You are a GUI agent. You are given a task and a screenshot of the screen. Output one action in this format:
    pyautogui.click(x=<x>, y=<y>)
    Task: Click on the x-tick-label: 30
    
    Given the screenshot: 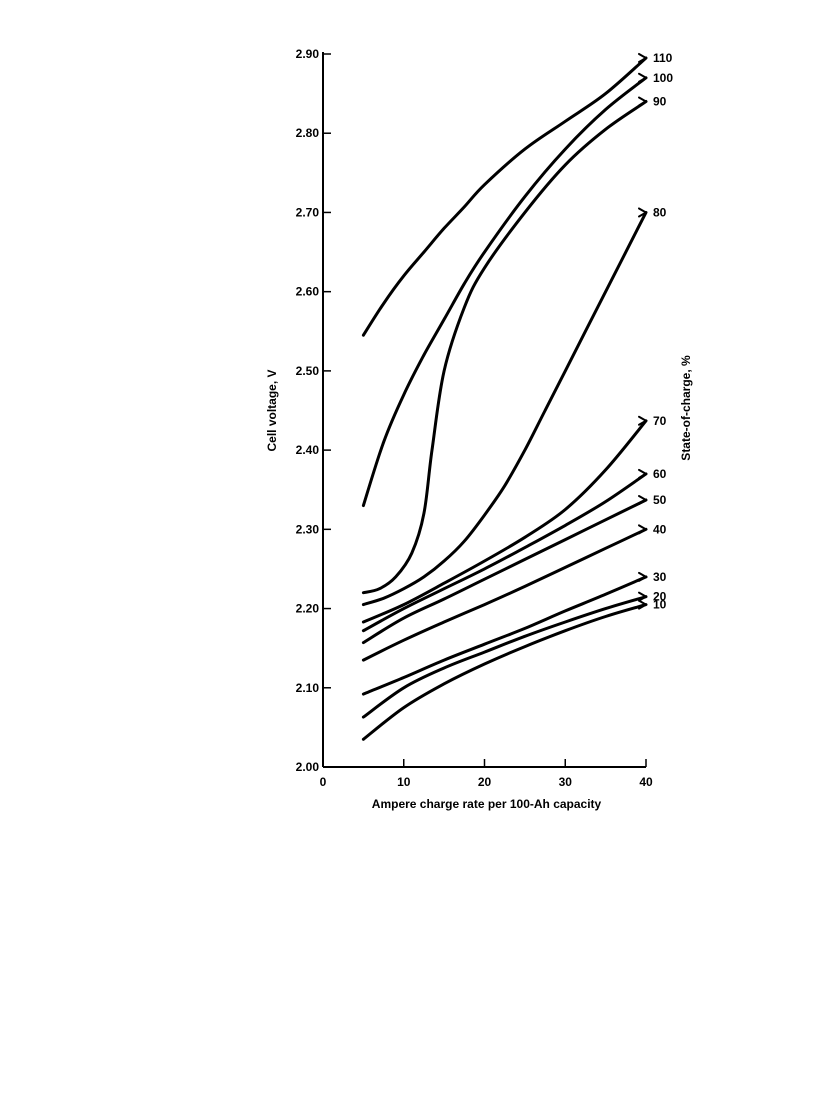 What is the action you would take?
    pyautogui.click(x=566, y=782)
    